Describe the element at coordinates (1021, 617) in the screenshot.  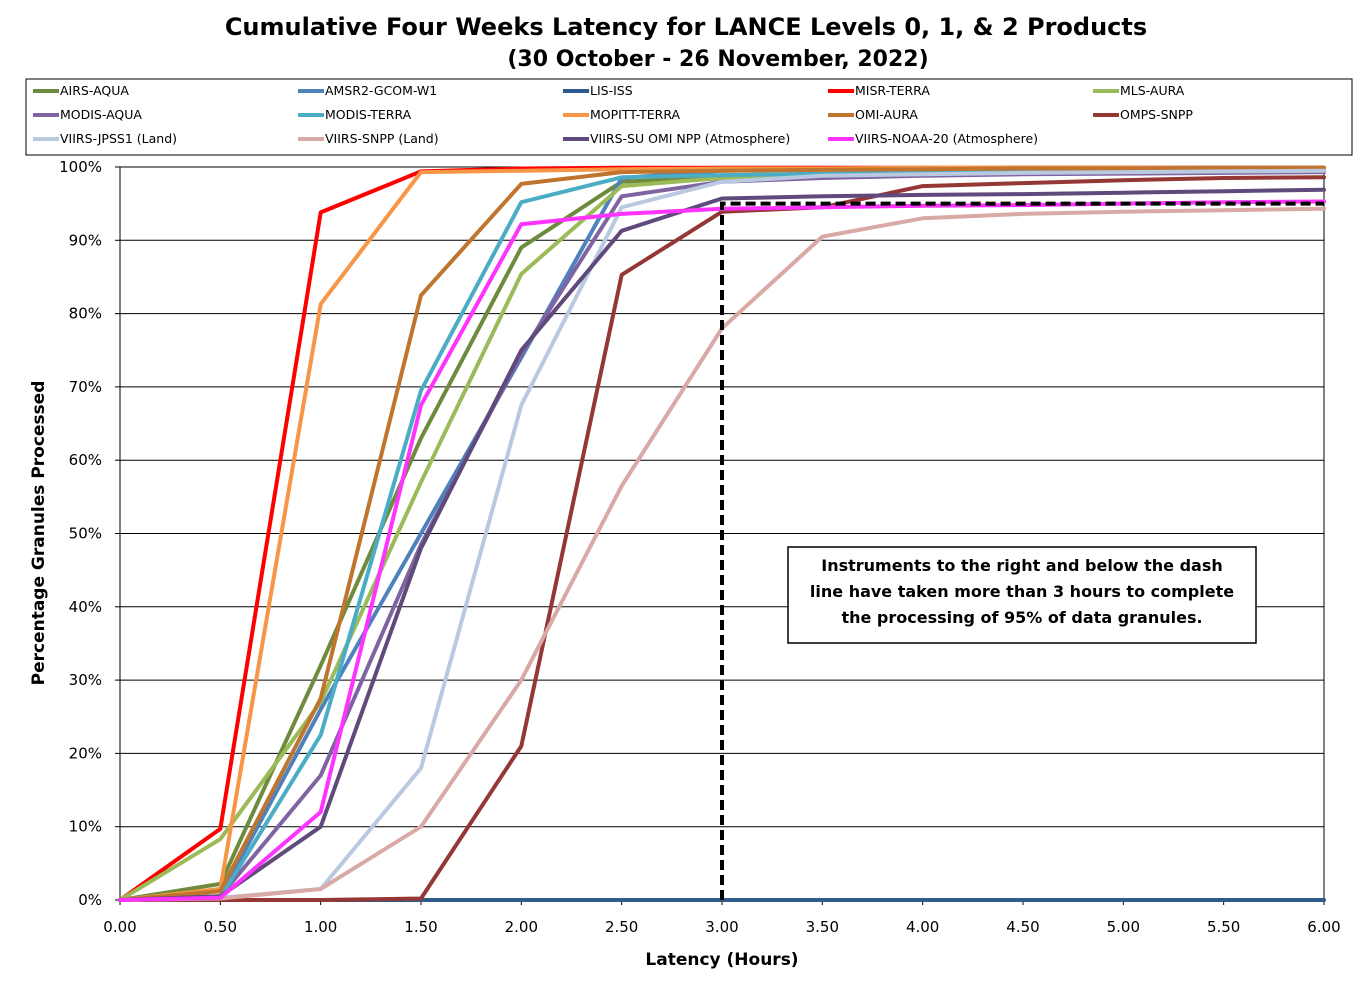
I see `annotation-line-3: the processing of 95% of data granules.` at that location.